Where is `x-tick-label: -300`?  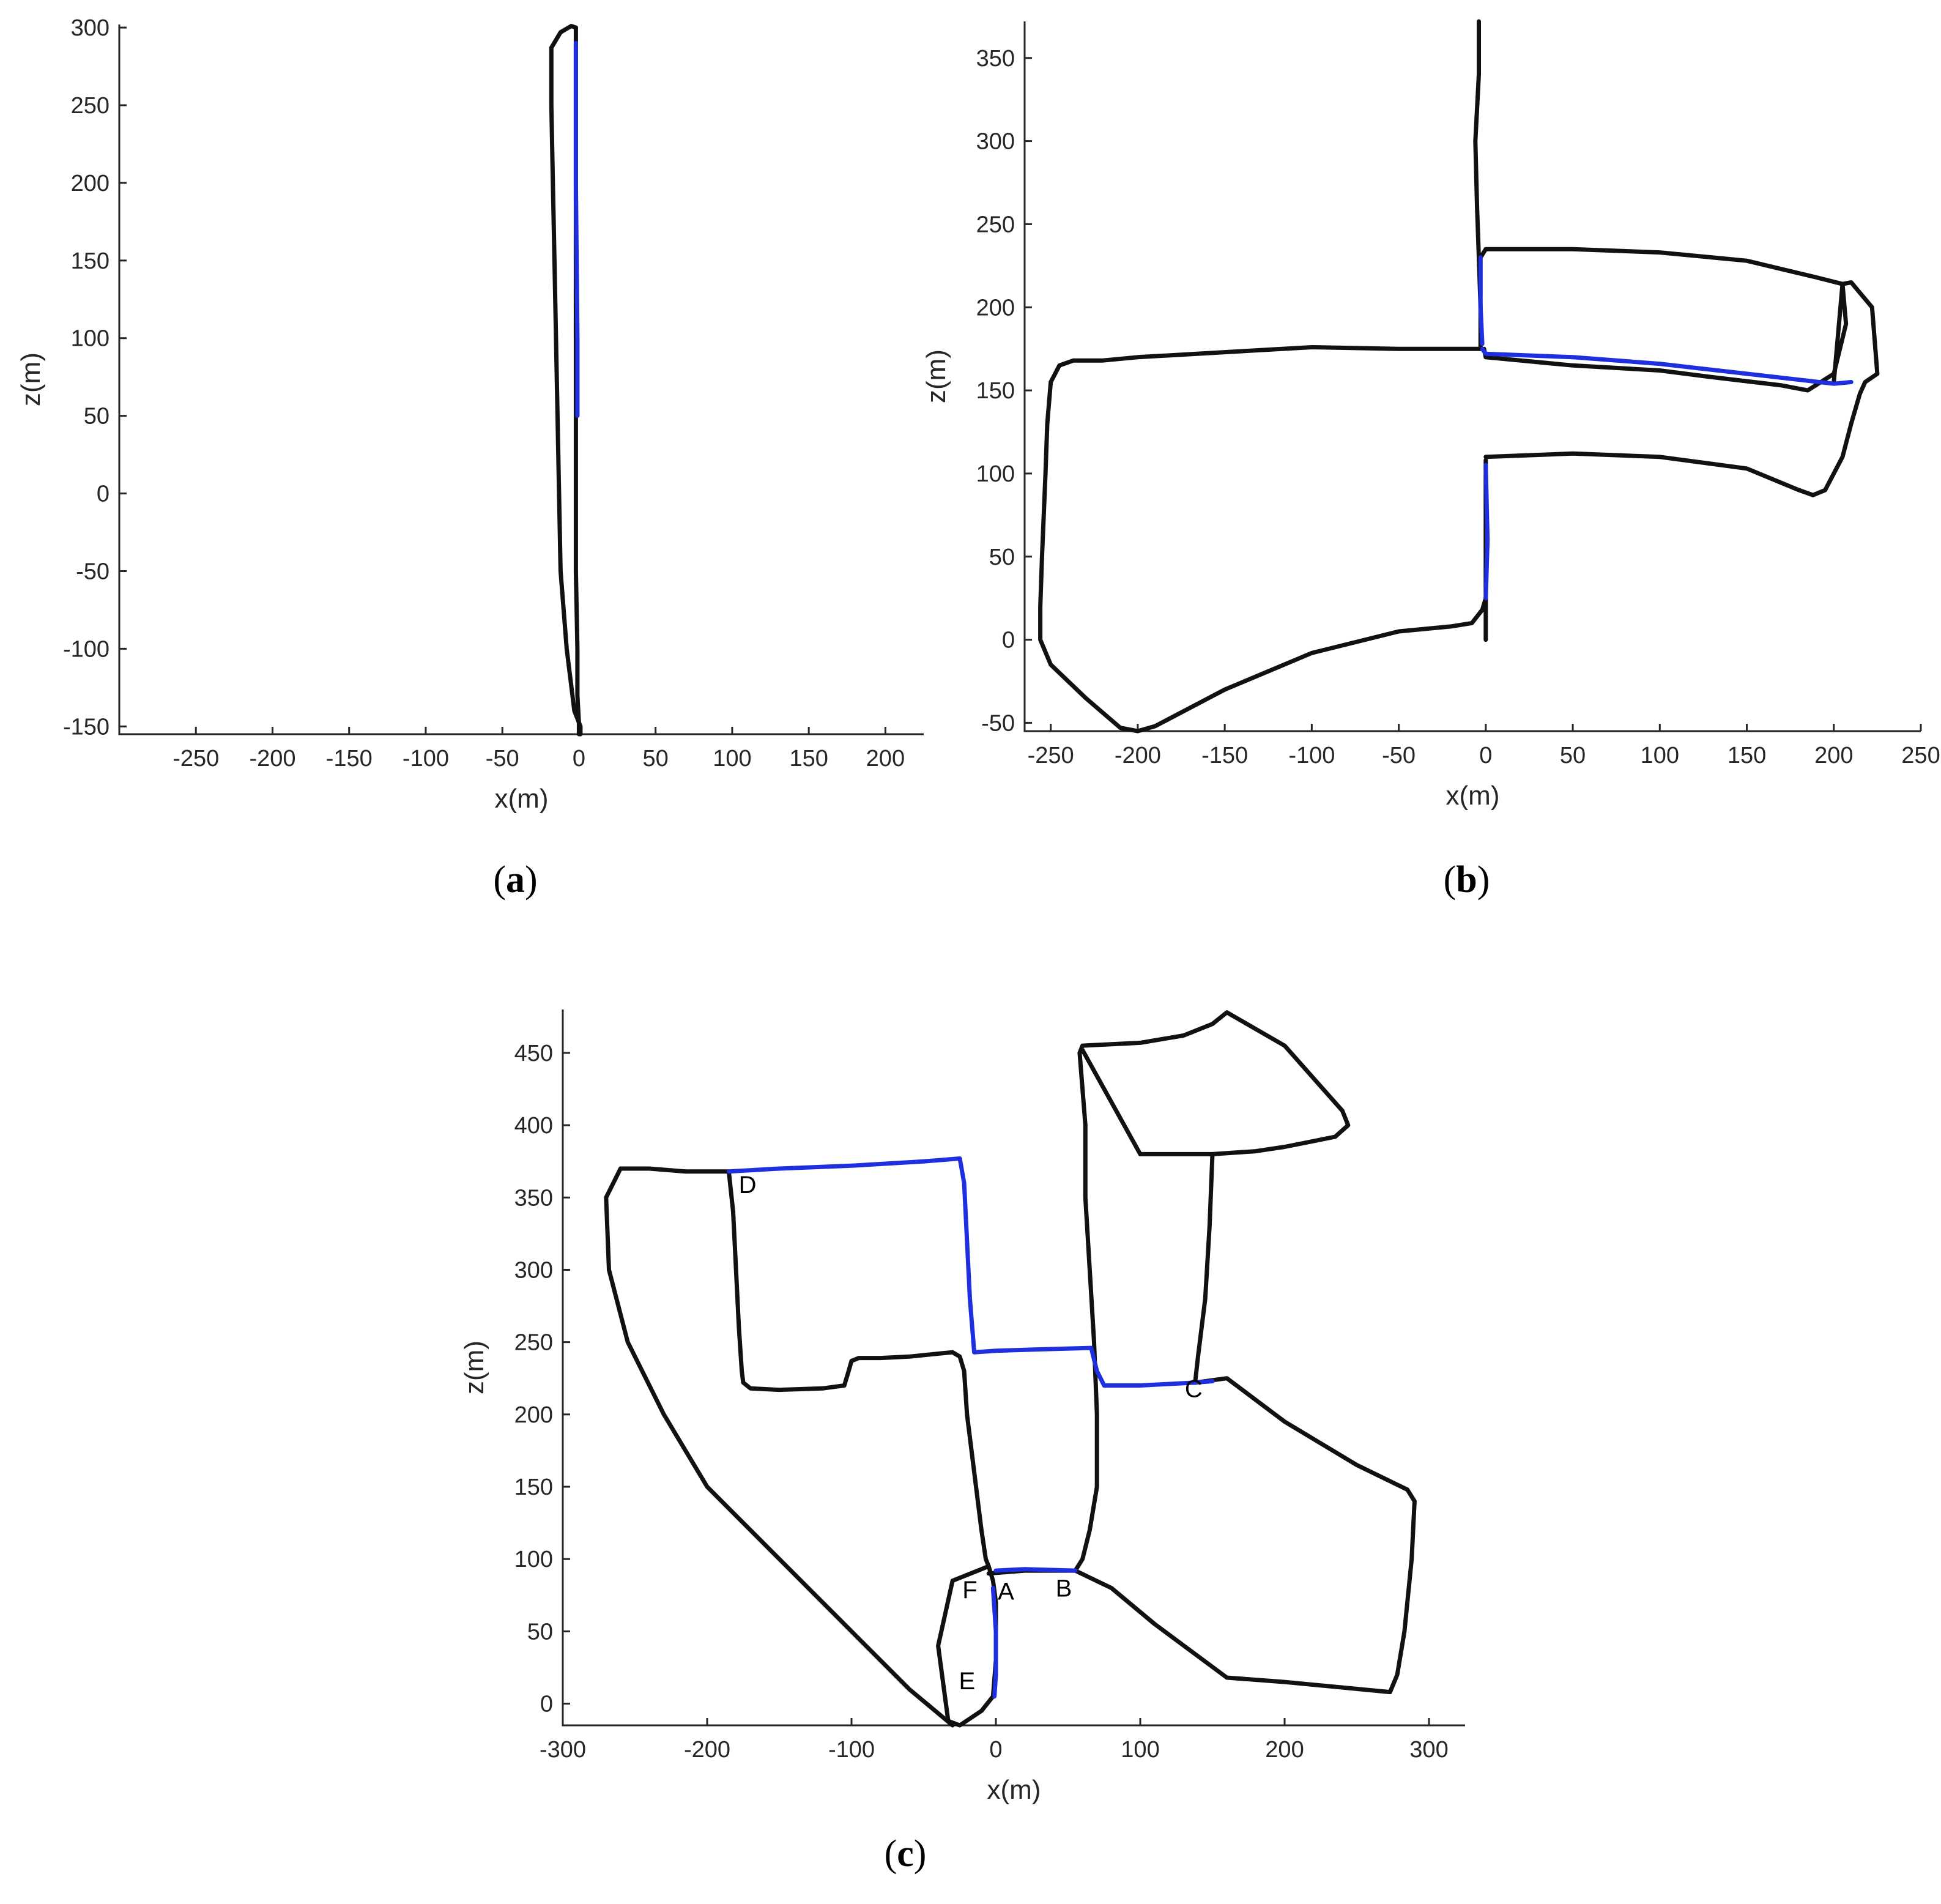
x-tick-label: -300 is located at coordinates (563, 1750).